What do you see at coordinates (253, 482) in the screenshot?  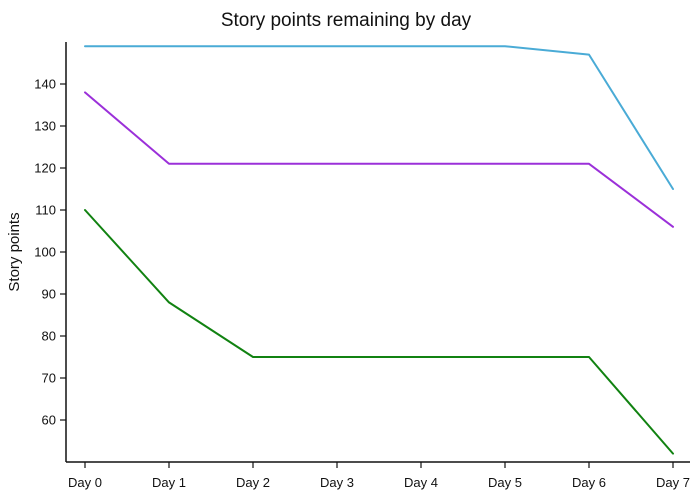 I see `x-tick-label: Day 2` at bounding box center [253, 482].